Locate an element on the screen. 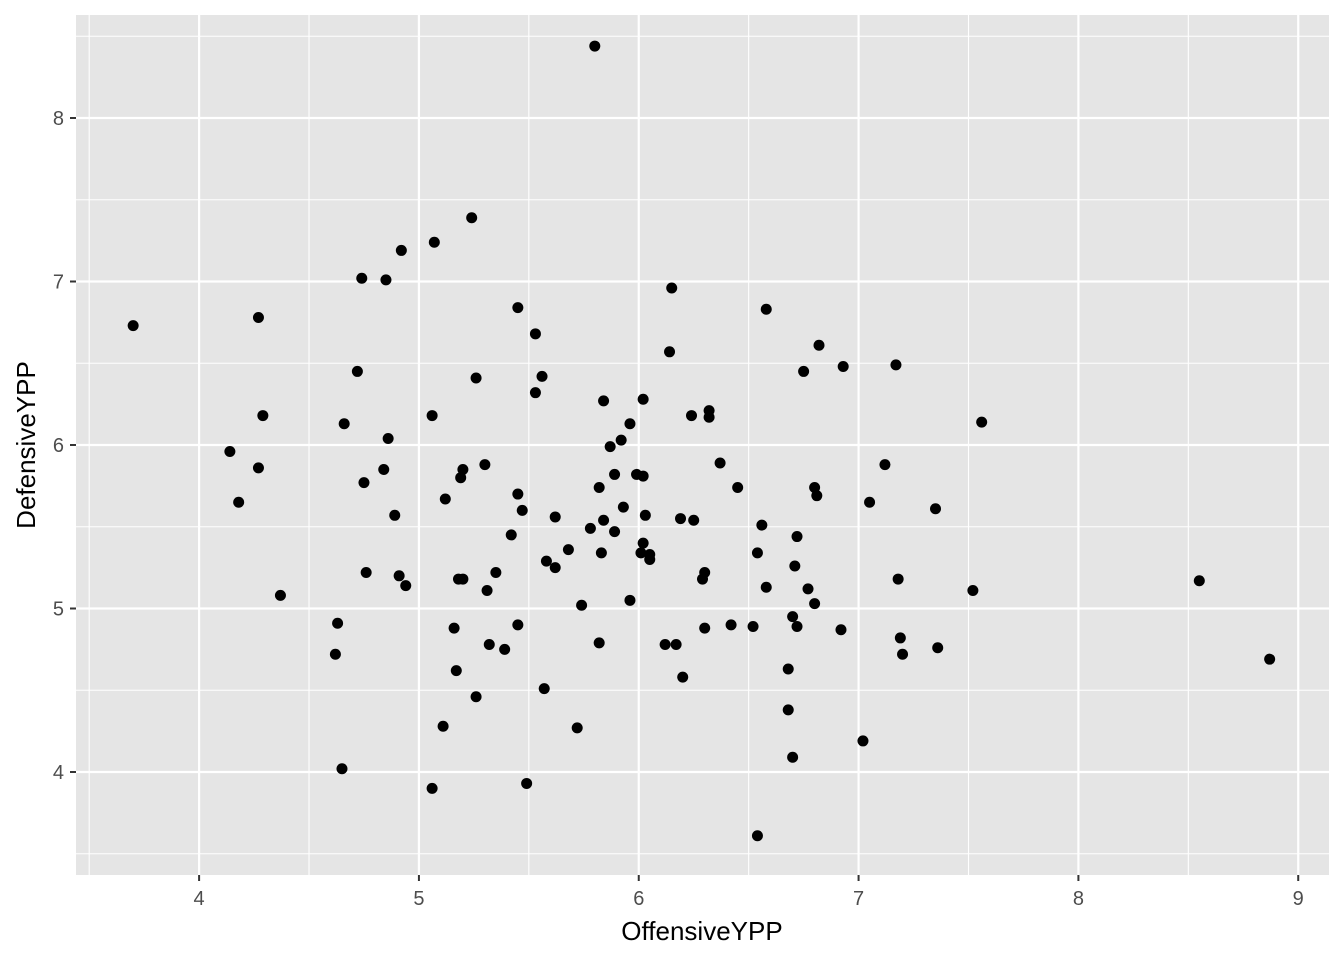 Image resolution: width=1344 pixels, height=960 pixels. y-tick-label: 5 is located at coordinates (58, 609).